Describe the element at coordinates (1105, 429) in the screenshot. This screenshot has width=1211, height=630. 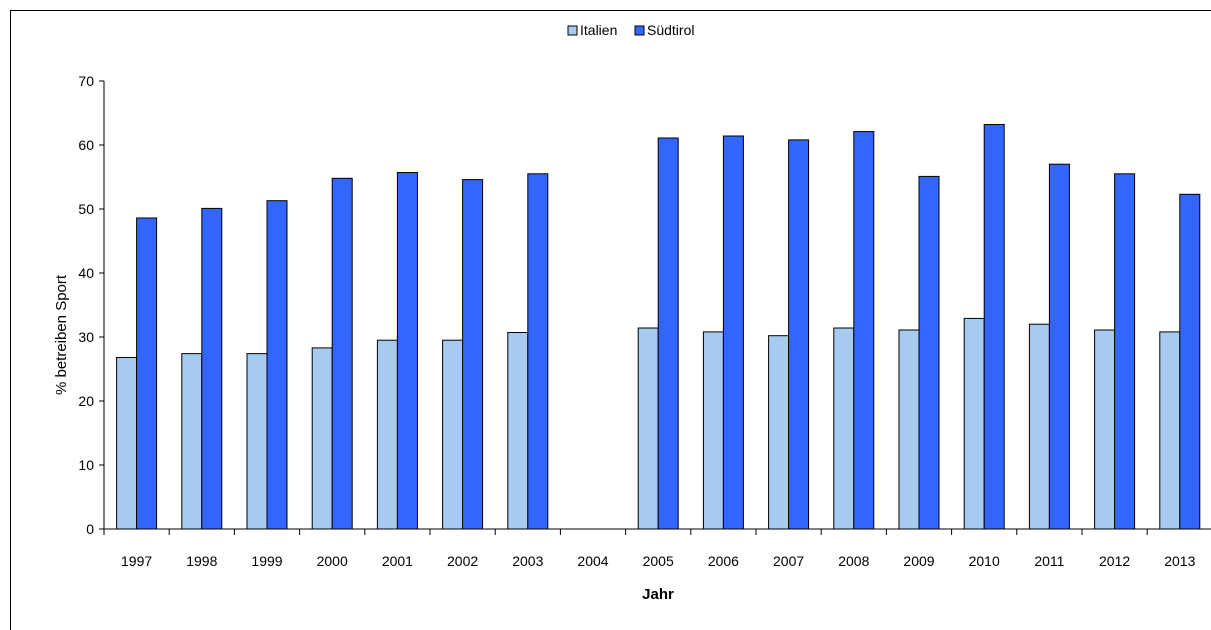
I see `bar-italien-2012` at that location.